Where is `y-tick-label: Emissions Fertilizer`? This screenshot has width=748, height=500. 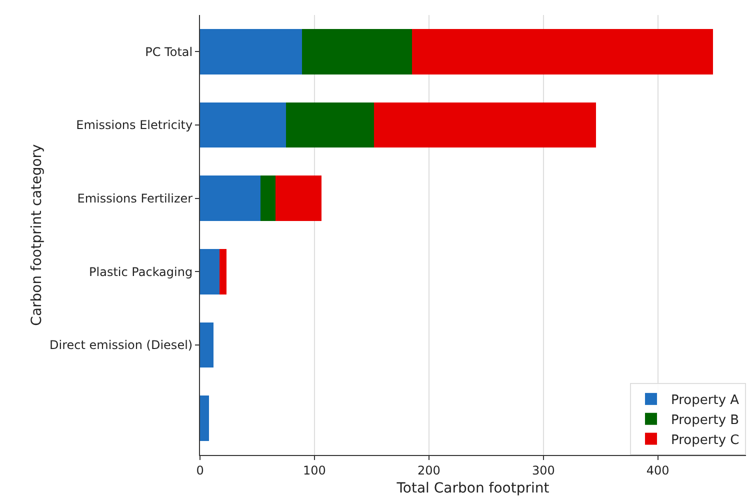 y-tick-label: Emissions Fertilizer is located at coordinates (135, 199).